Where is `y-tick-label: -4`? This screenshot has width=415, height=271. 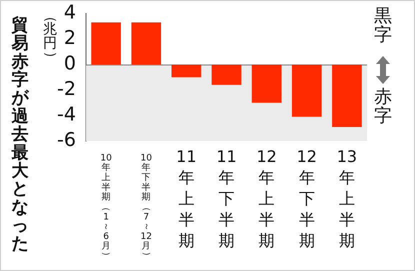 y-tick-label: -4 is located at coordinates (66, 114).